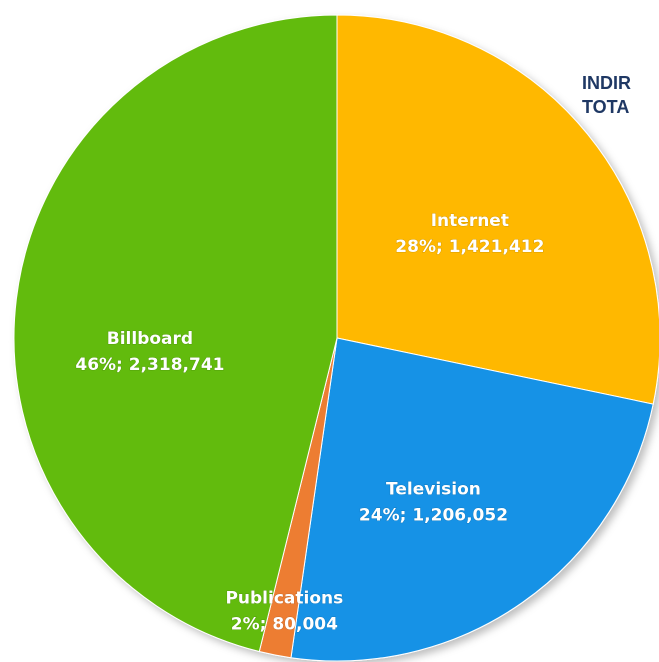 This screenshot has height=662, width=659. I want to click on pie-label-value: 2%; 80,004, so click(284, 624).